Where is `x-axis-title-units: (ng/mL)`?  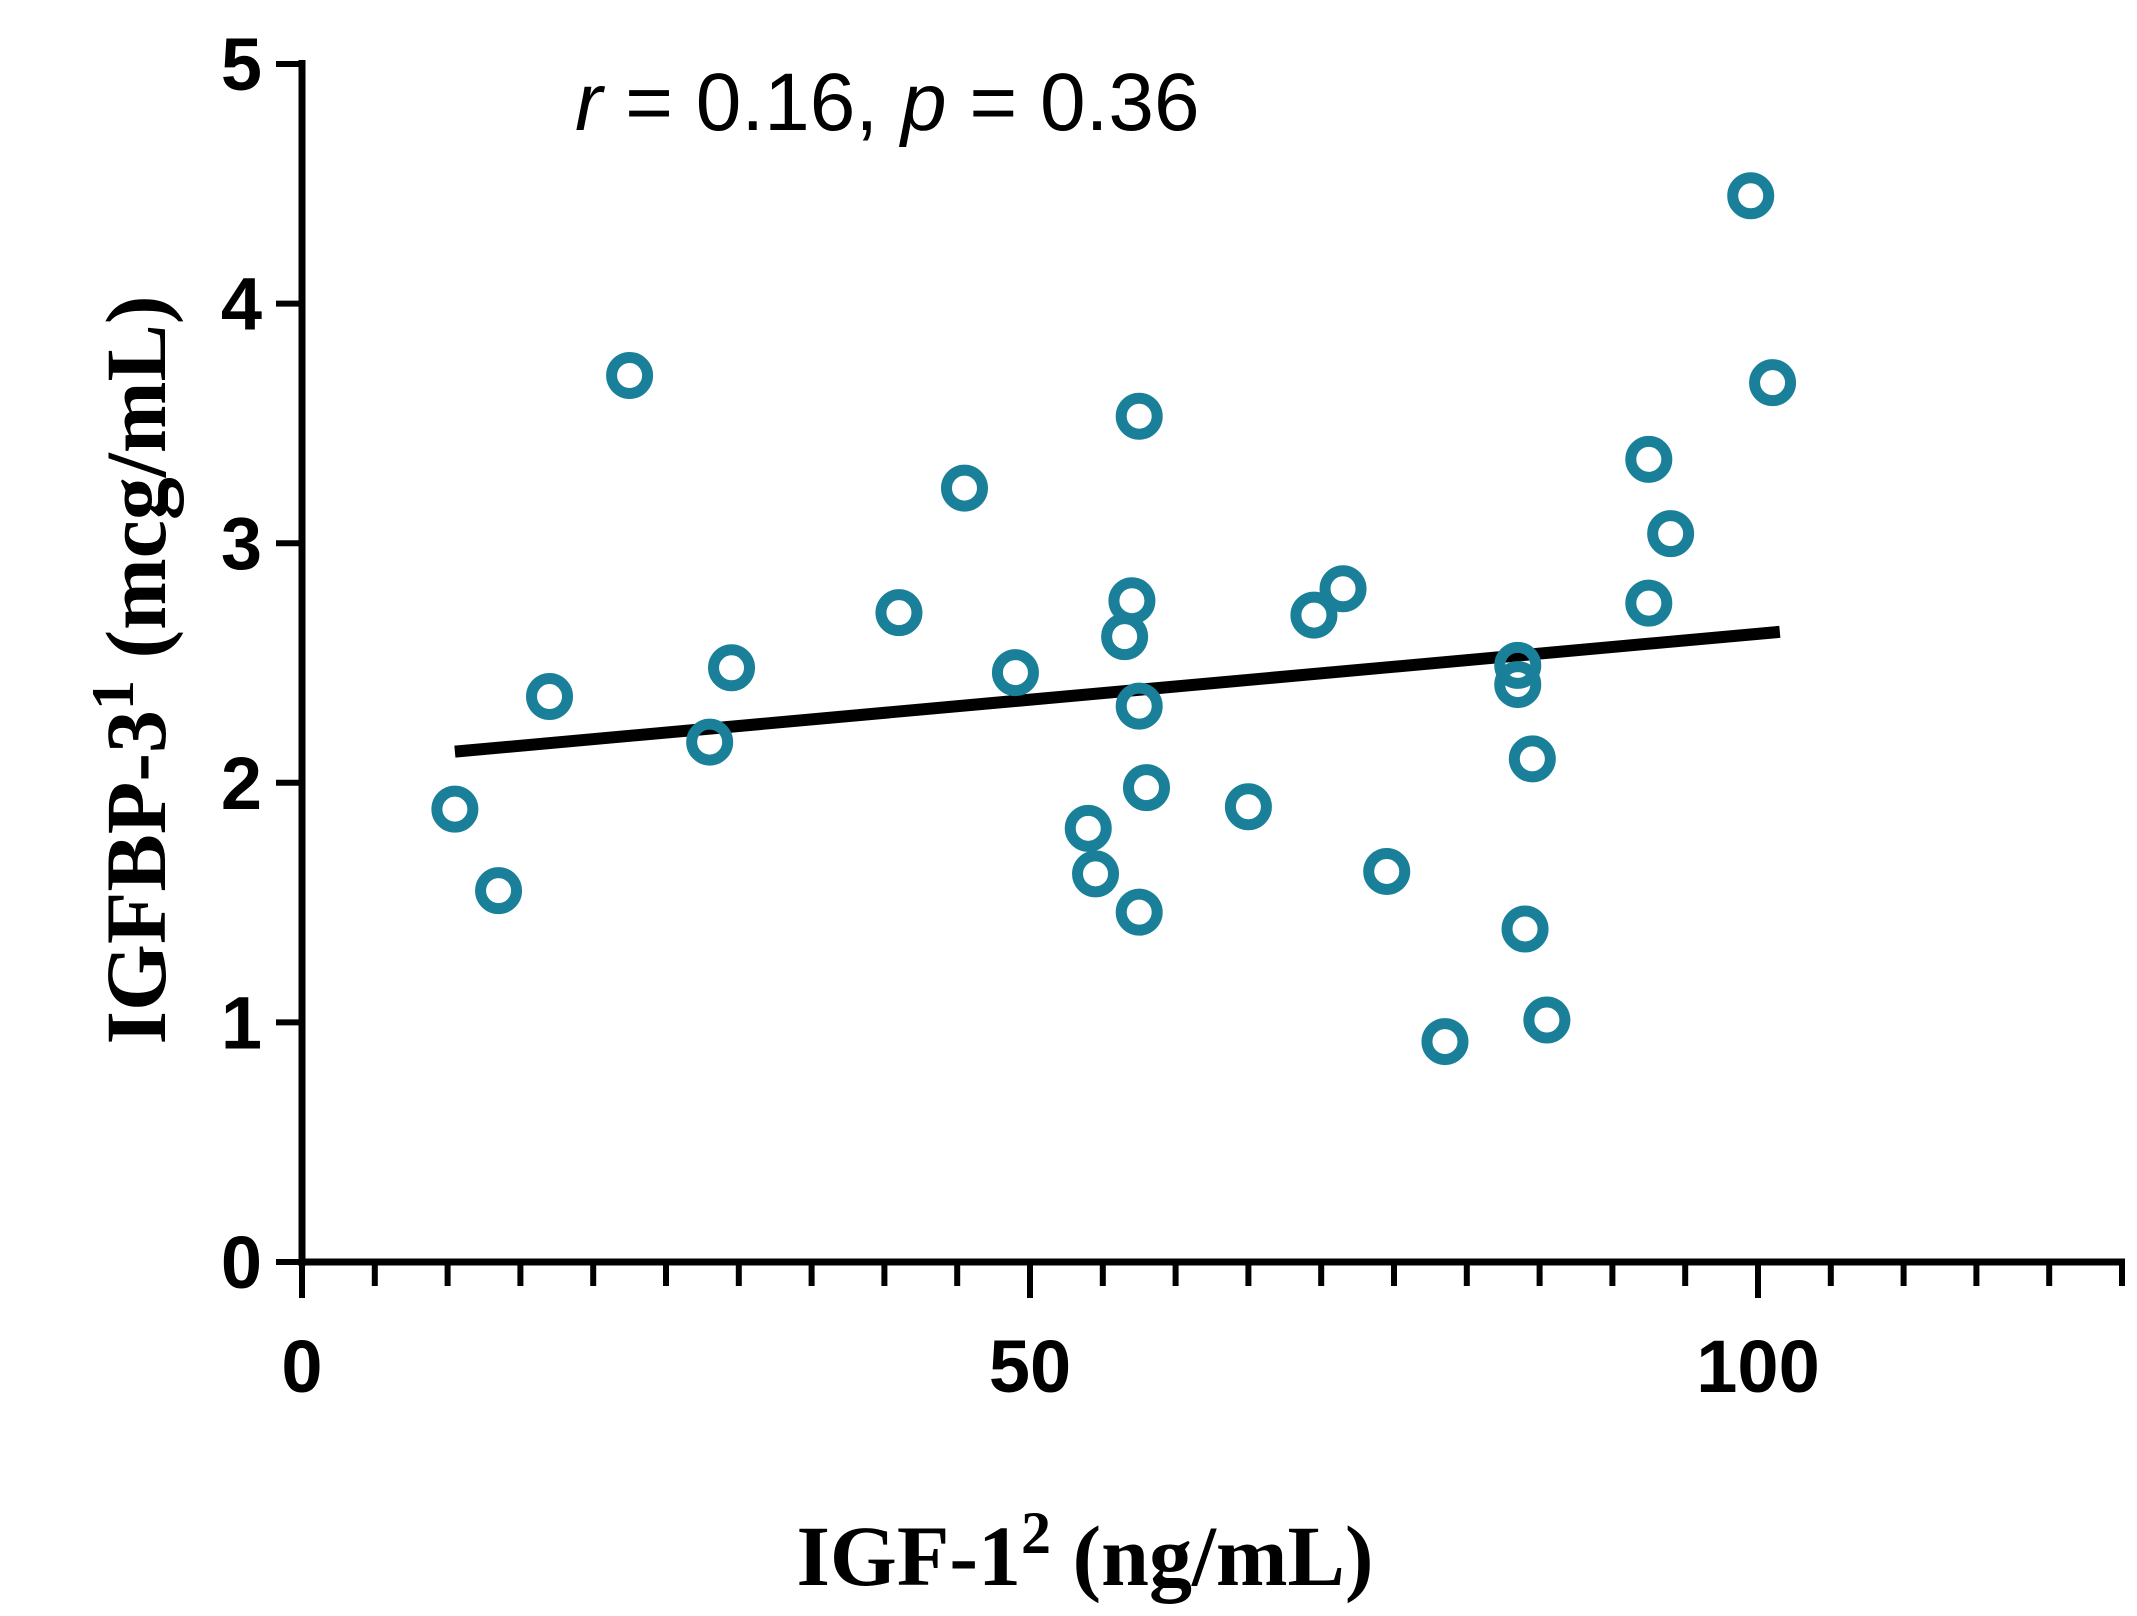
x-axis-title-units: (ng/mL) is located at coordinates (1212, 1556).